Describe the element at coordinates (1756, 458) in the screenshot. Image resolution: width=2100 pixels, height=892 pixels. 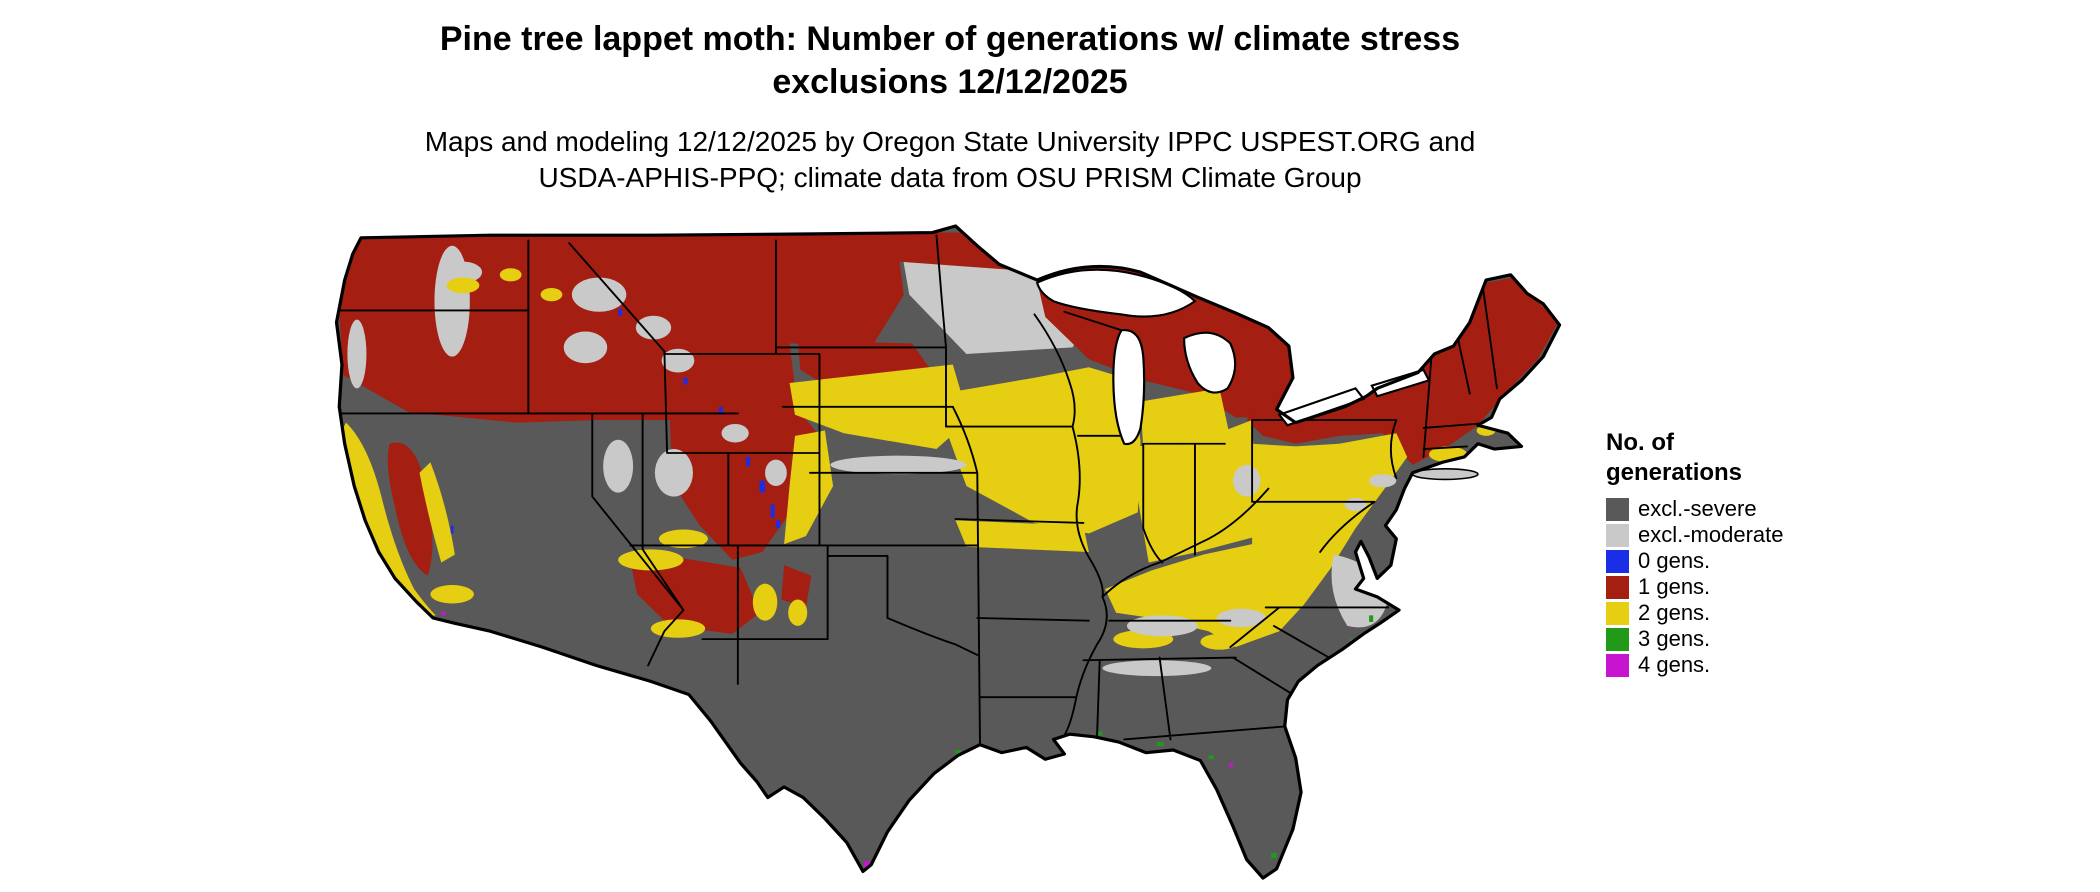
I see `legend-title: No. of generations` at that location.